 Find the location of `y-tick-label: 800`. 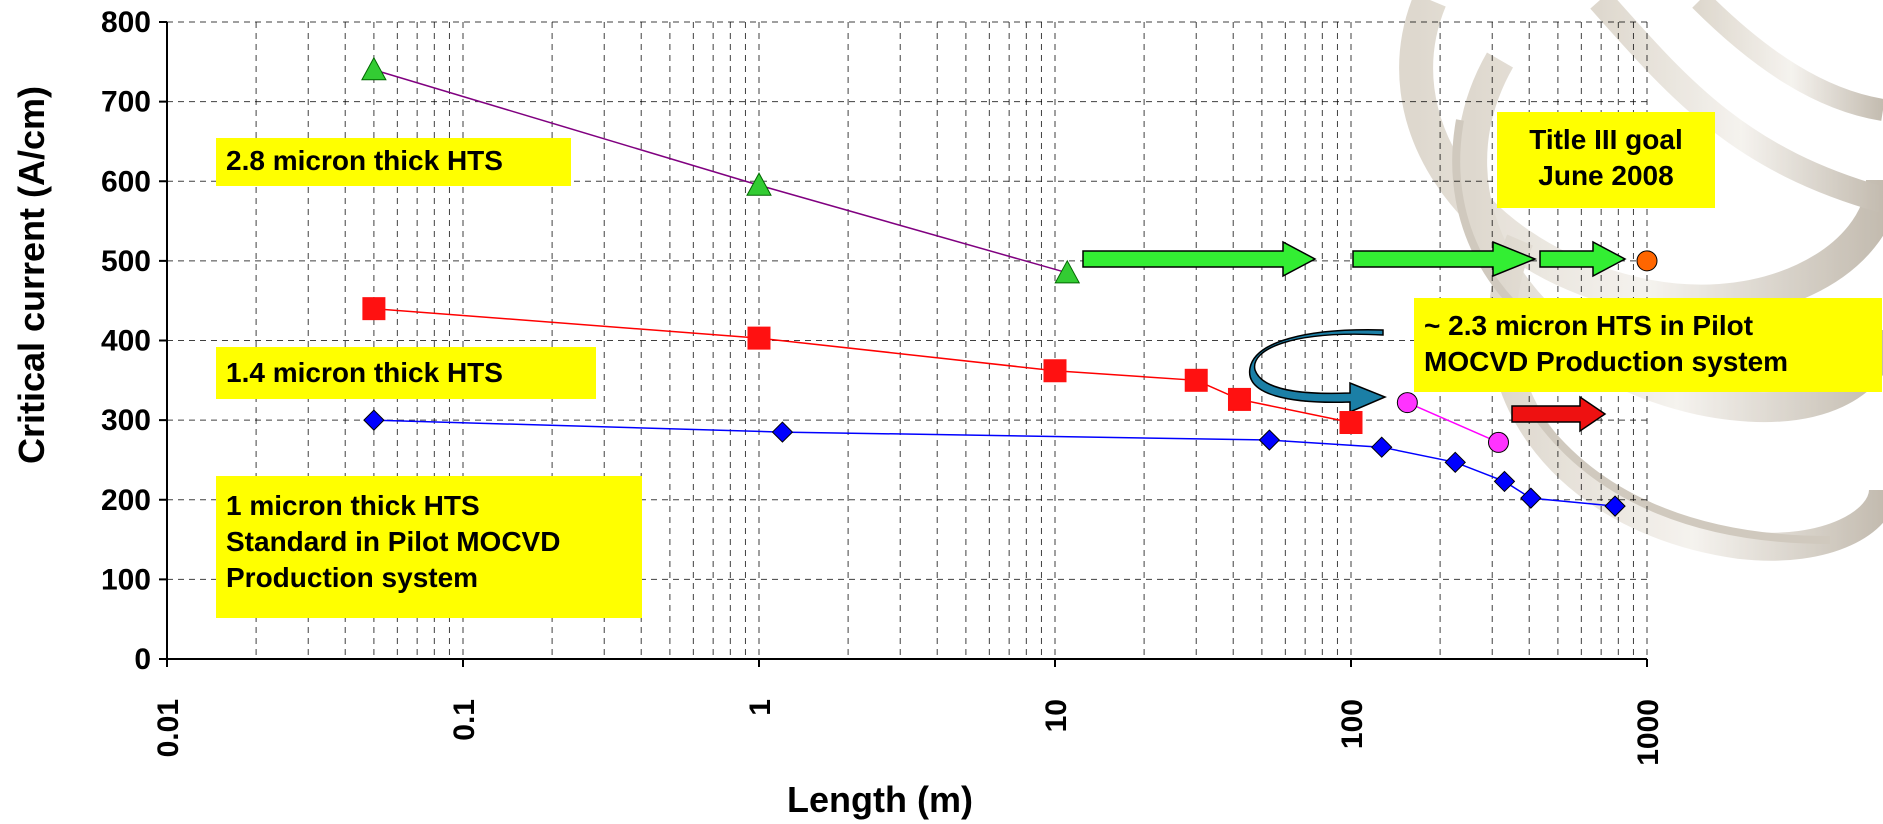

y-tick-label: 800 is located at coordinates (126, 22).